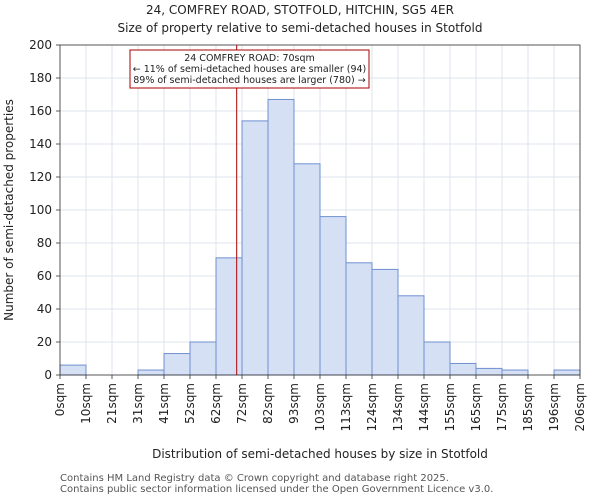 The image size is (600, 500). What do you see at coordinates (138, 403) in the screenshot?
I see `x-tick-label: 31sqm` at bounding box center [138, 403].